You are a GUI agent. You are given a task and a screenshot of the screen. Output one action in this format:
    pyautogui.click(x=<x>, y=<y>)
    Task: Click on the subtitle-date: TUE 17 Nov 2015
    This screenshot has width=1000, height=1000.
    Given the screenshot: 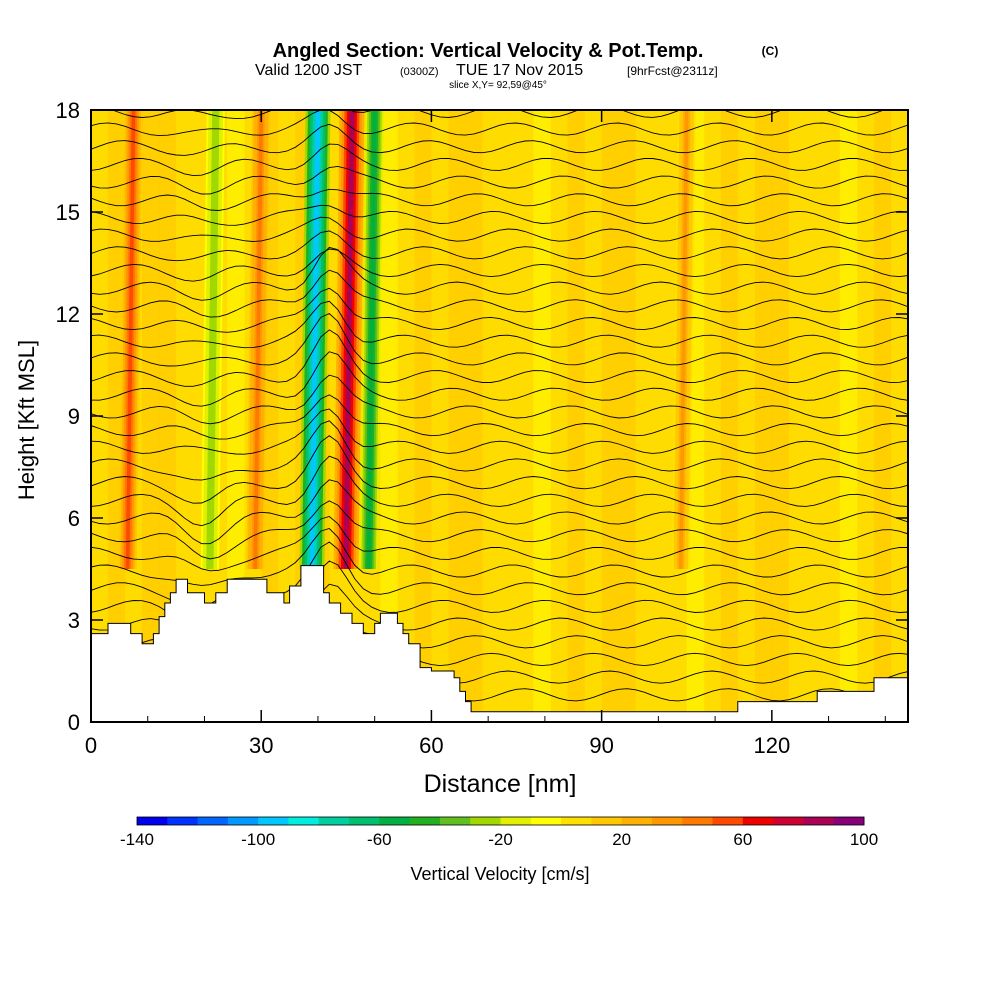 What is the action you would take?
    pyautogui.click(x=519, y=70)
    